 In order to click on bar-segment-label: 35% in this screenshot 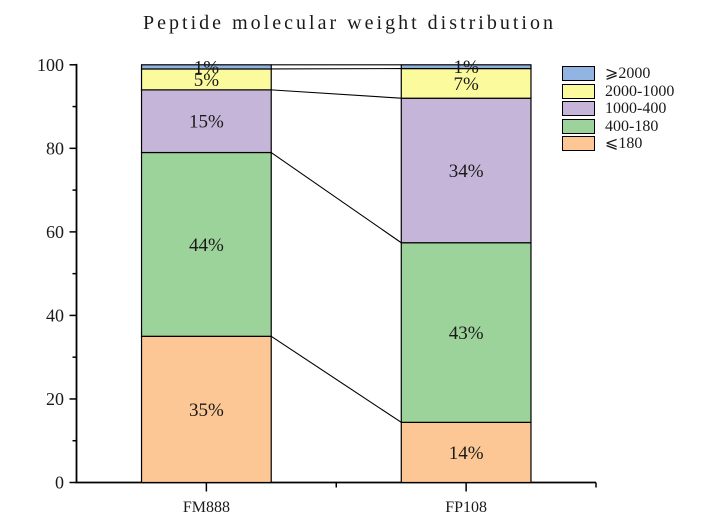, I will do `click(206, 410)`.